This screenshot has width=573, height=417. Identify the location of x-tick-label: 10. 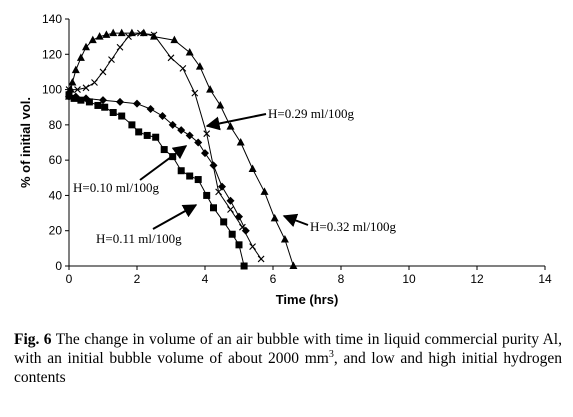
(409, 279).